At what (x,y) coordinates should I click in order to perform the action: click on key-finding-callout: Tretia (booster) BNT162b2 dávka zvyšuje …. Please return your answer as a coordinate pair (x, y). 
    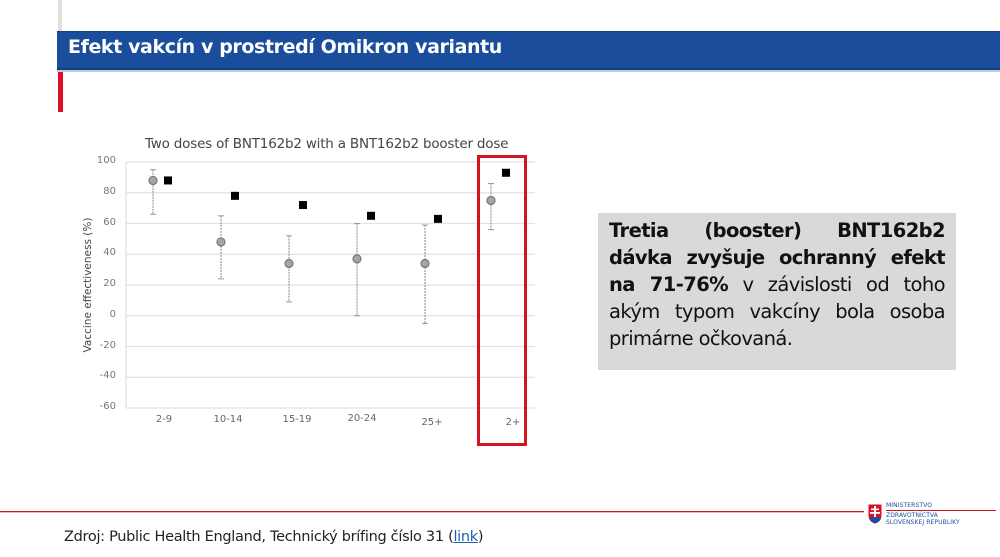
    Looking at the image, I should click on (777, 291).